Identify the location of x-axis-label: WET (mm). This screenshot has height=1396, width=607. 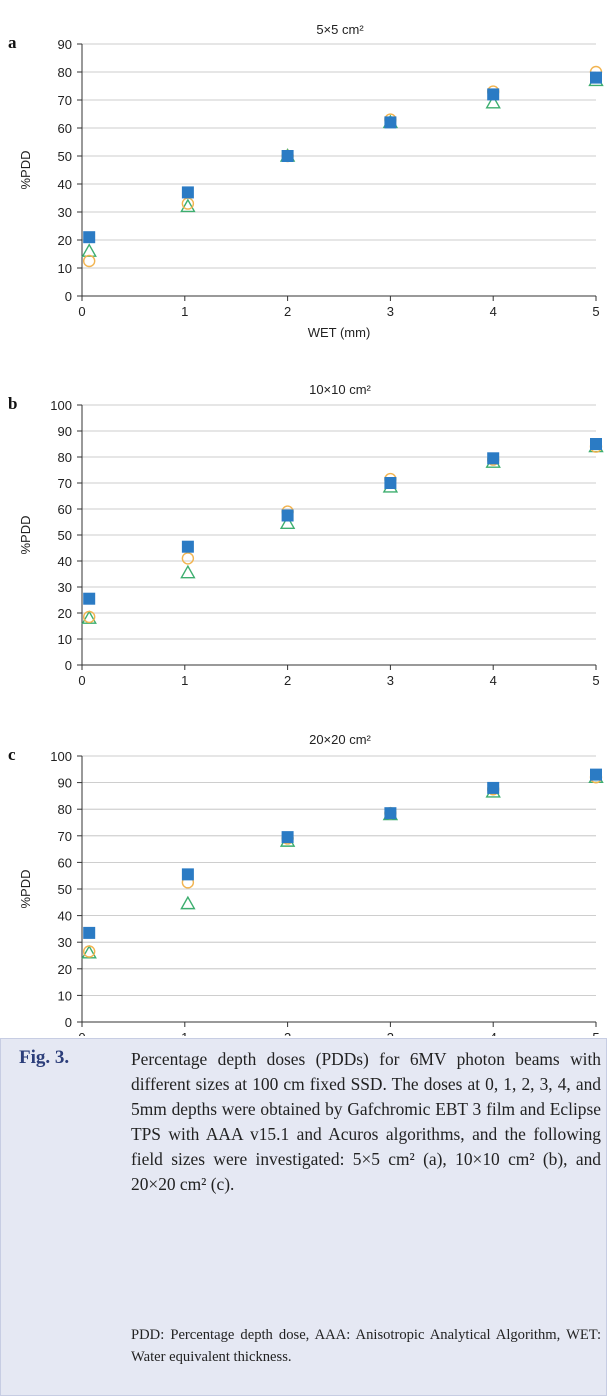
(339, 332).